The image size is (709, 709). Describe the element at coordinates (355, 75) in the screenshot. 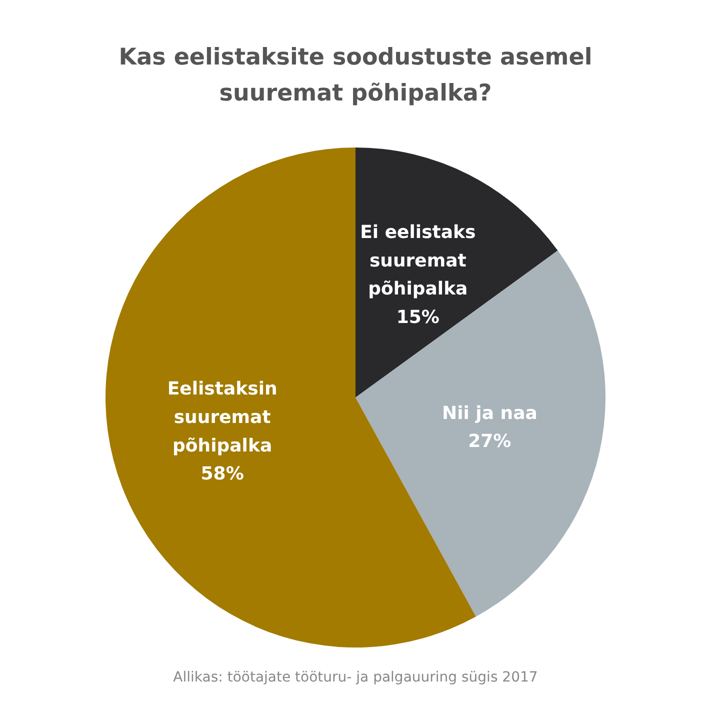

I see `chart-title: Kas eelistaksite soodustuste asemel suuremat põhipalka?` at that location.